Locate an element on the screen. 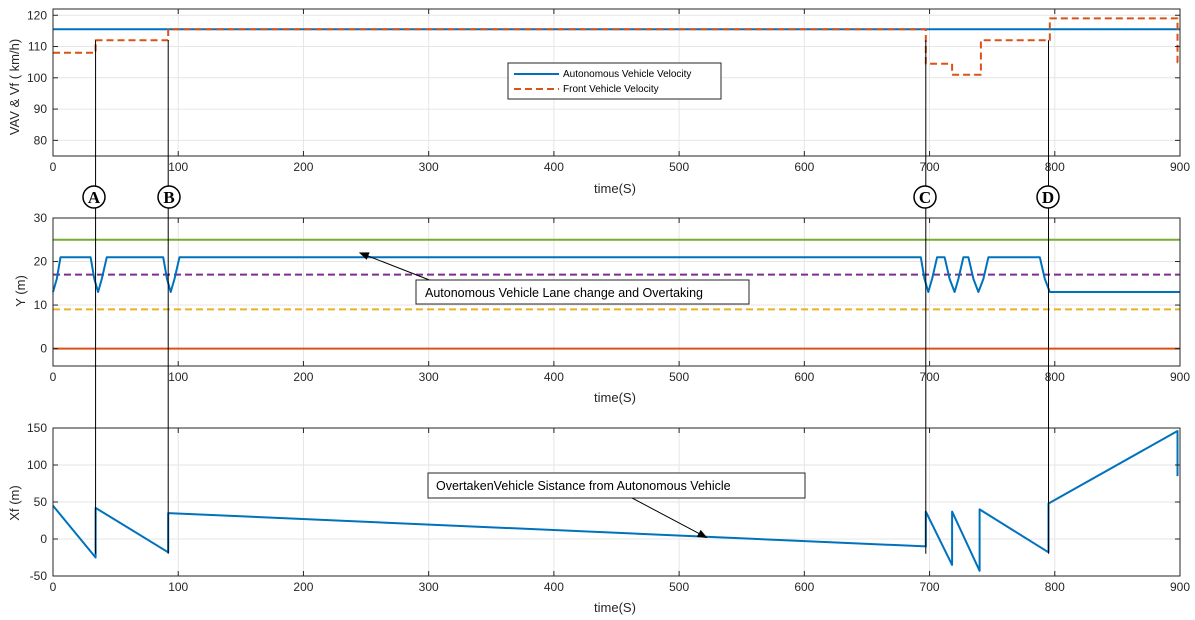  axis-label-y-middle: Y (m) is located at coordinates (20, 291).